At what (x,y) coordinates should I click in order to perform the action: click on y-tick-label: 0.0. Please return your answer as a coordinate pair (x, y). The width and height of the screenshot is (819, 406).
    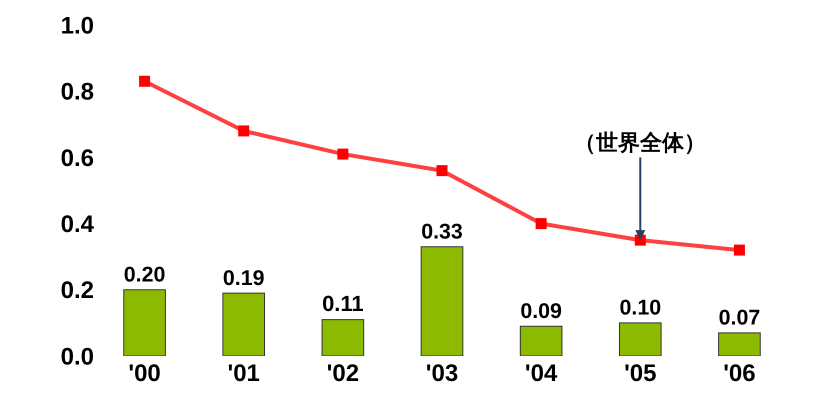
    Looking at the image, I should click on (77, 356).